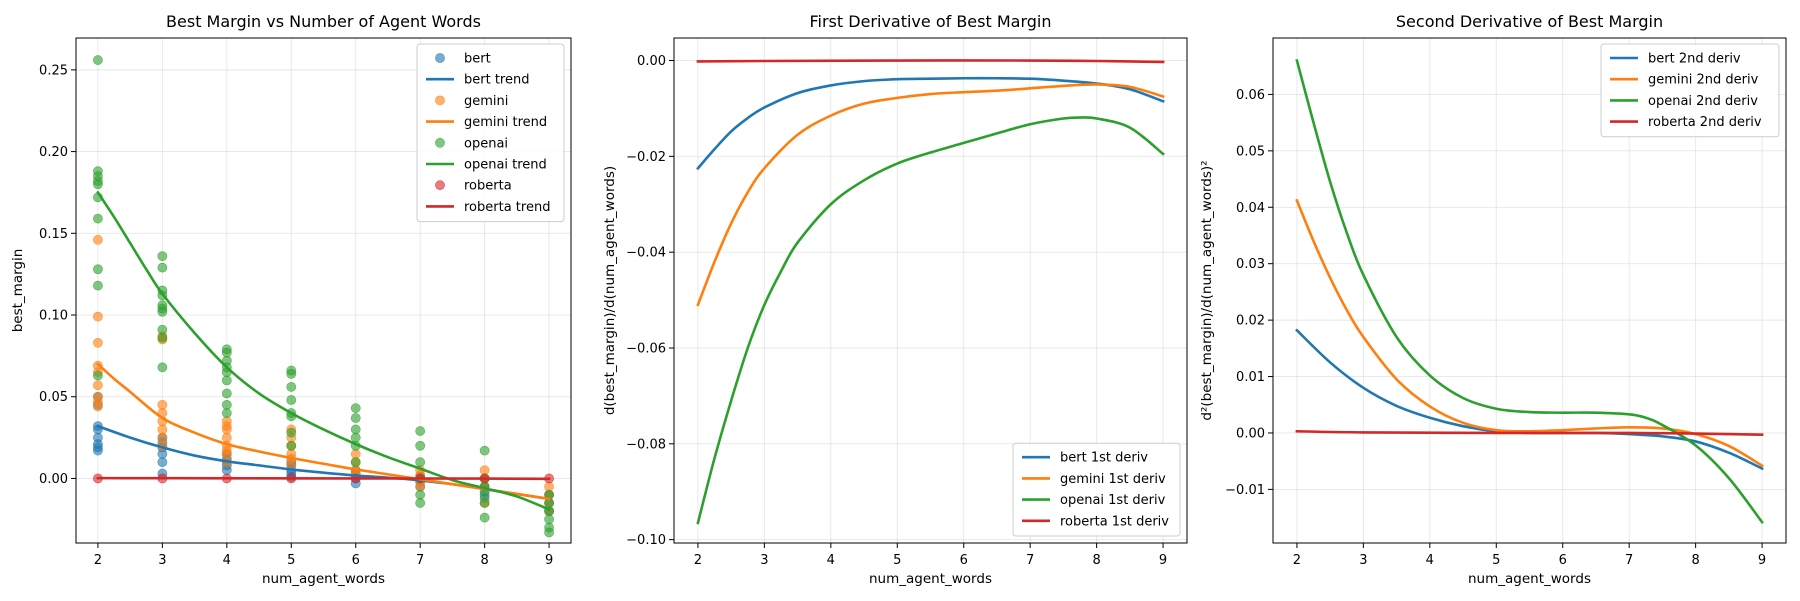 The image size is (1800, 601). What do you see at coordinates (323, 21) in the screenshot?
I see `chart-title: Best Margin vs Number of Agent Words` at bounding box center [323, 21].